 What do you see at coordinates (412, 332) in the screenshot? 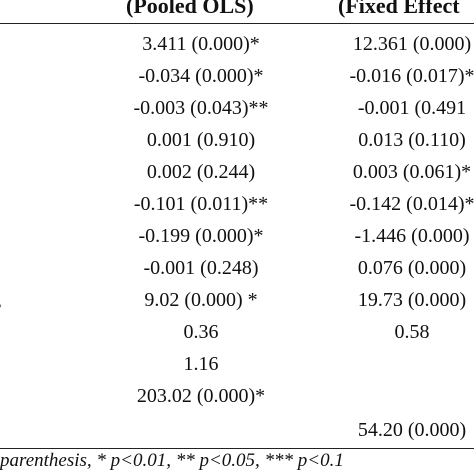
I see `table-cell: 0.58` at bounding box center [412, 332].